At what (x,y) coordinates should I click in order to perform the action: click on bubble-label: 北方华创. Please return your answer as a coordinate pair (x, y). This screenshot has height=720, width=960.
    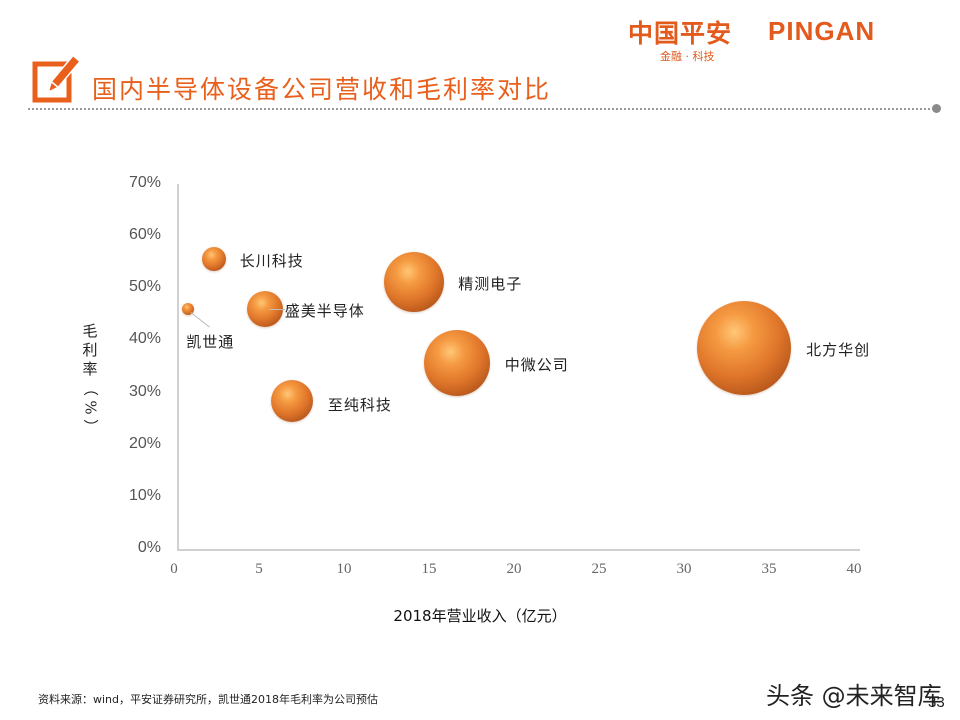
    Looking at the image, I should click on (838, 350).